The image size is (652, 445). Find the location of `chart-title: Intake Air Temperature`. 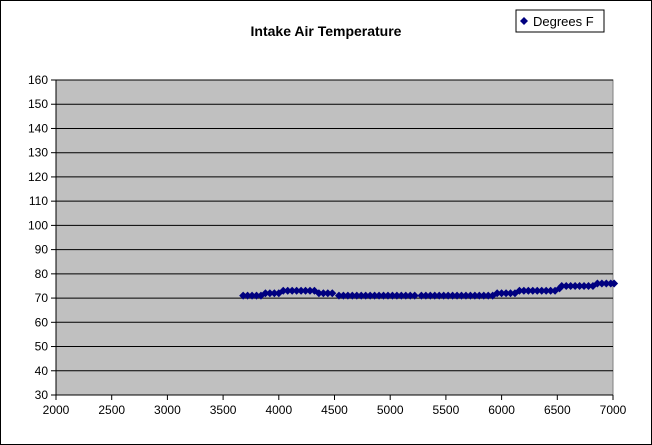

chart-title: Intake Air Temperature is located at coordinates (326, 31).